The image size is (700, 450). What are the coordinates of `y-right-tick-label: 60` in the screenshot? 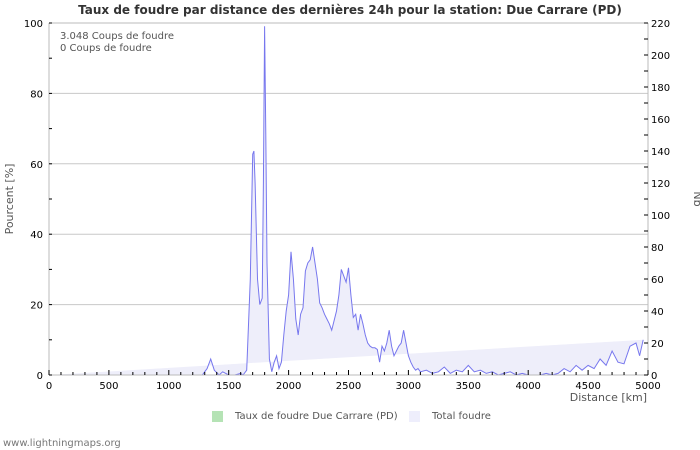 It's located at (657, 280).